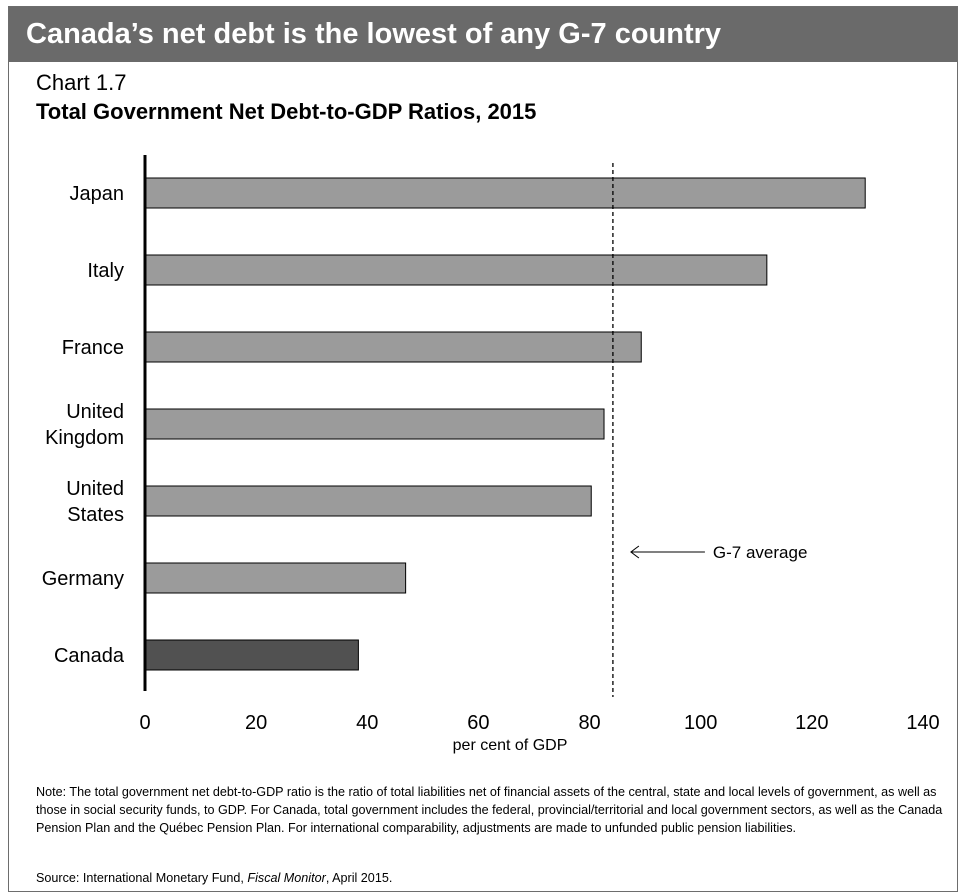  I want to click on annotation-arrow-head, so click(635, 552).